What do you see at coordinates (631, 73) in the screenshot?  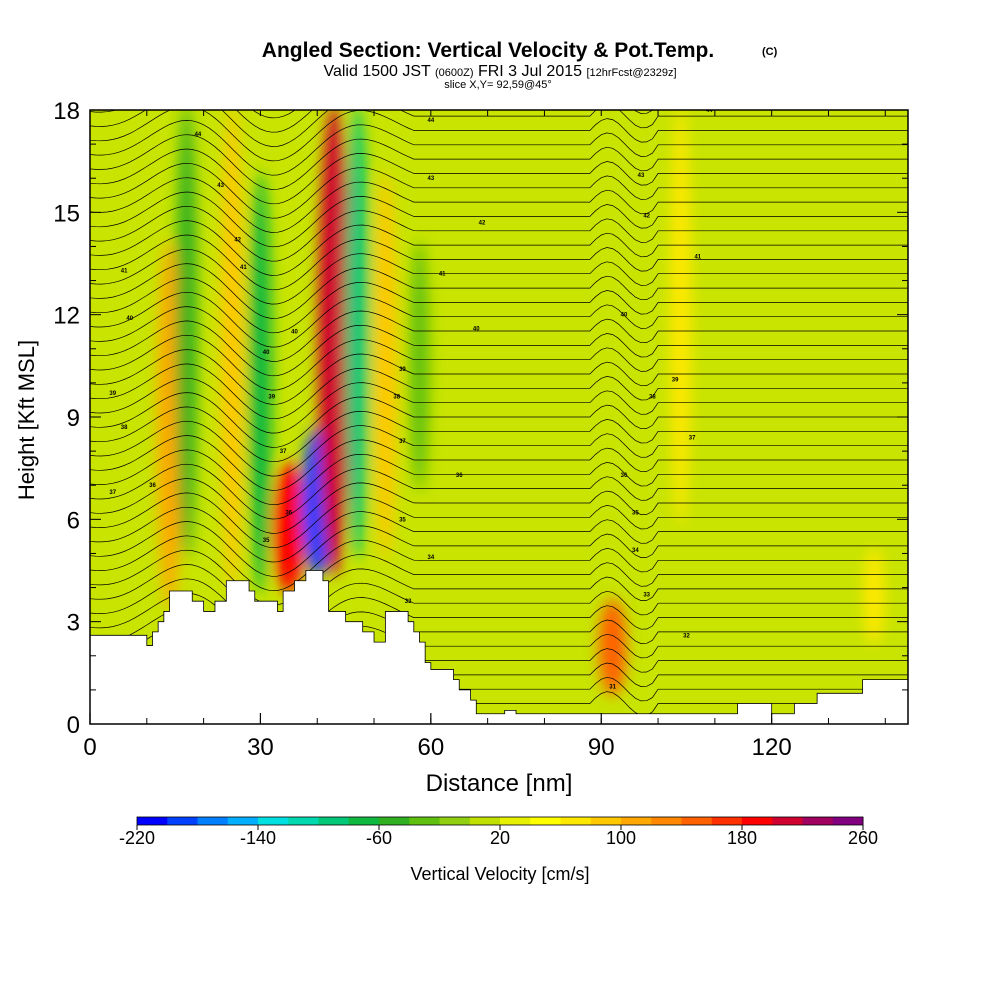 I see `forecast-tag: [12hrFcst@2329z]` at bounding box center [631, 73].